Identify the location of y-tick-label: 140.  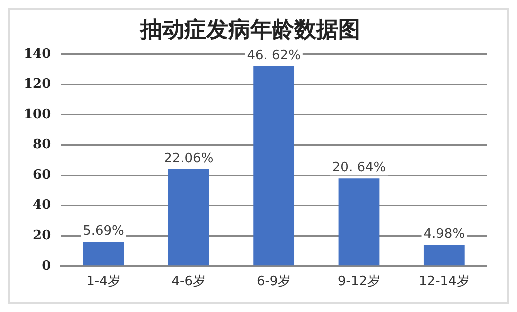
(38, 54).